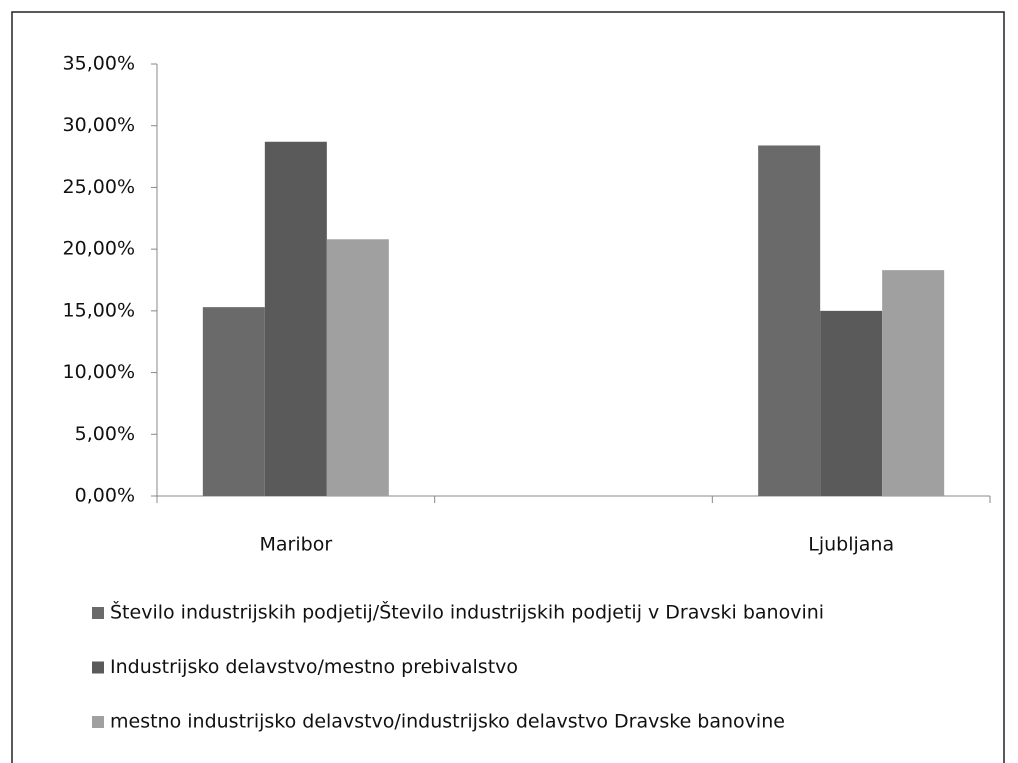  What do you see at coordinates (99, 125) in the screenshot?
I see `y-tick-label: 30,00%` at bounding box center [99, 125].